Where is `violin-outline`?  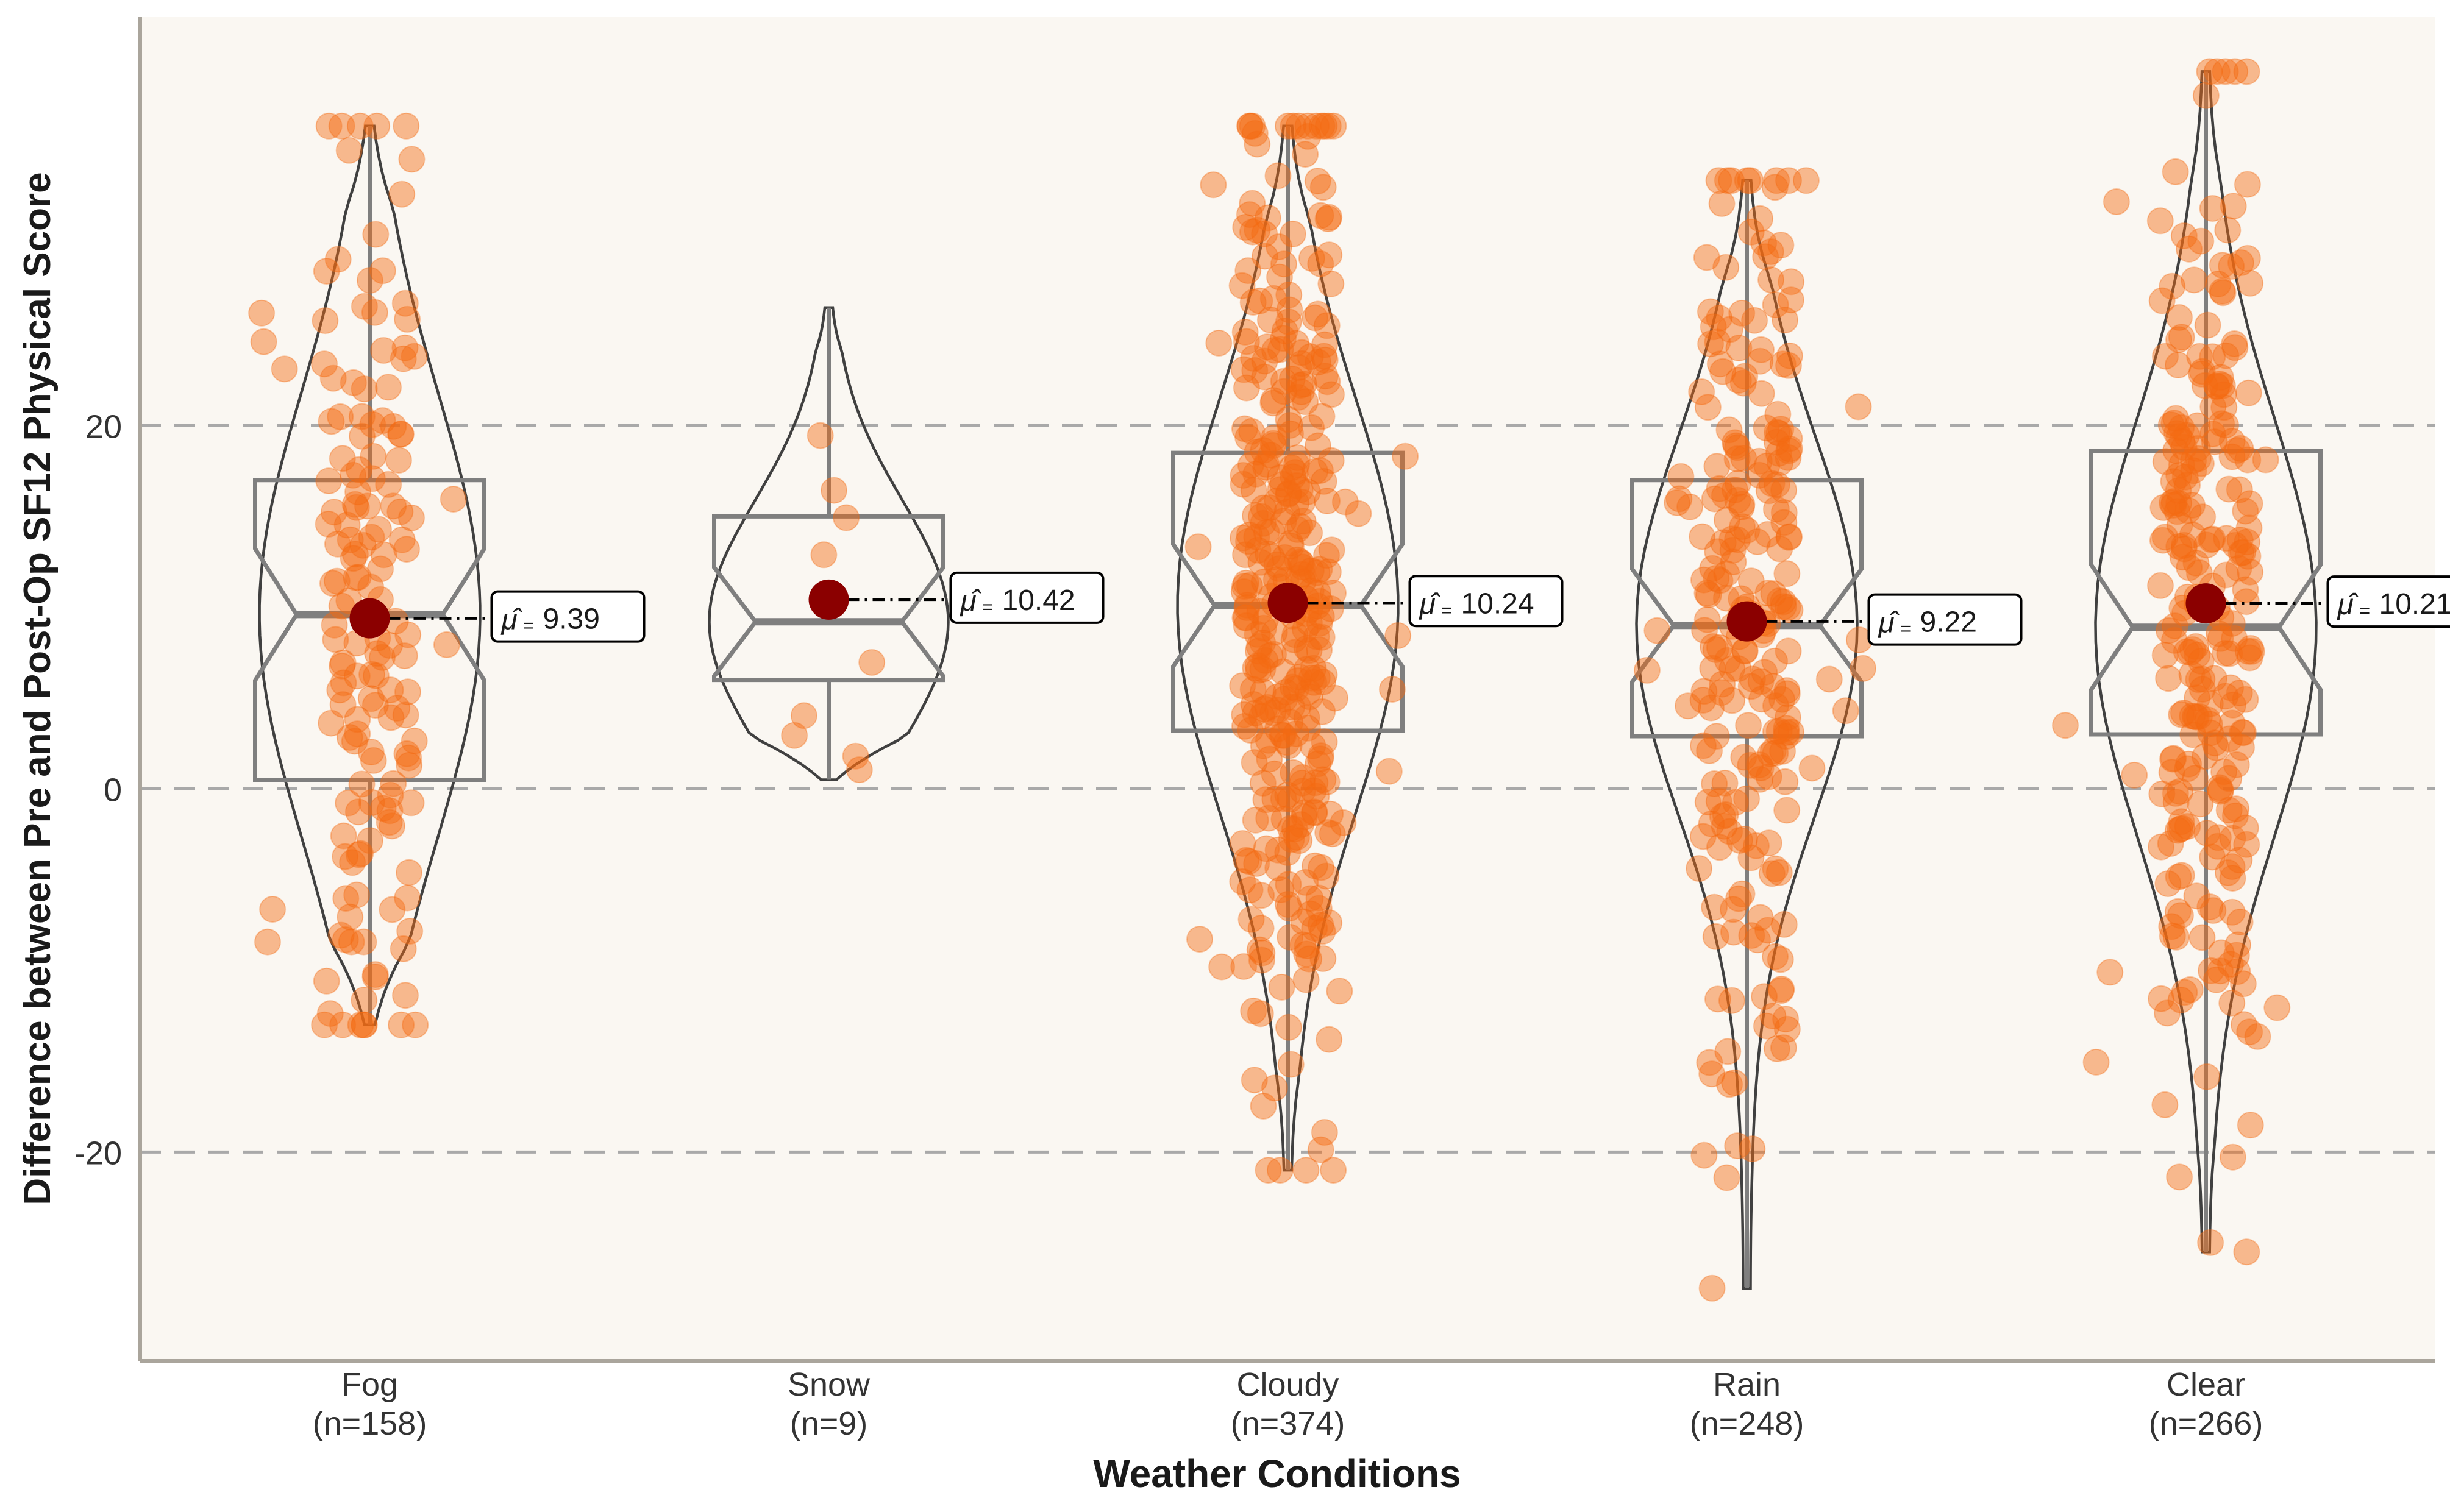 violin-outline is located at coordinates (370, 575).